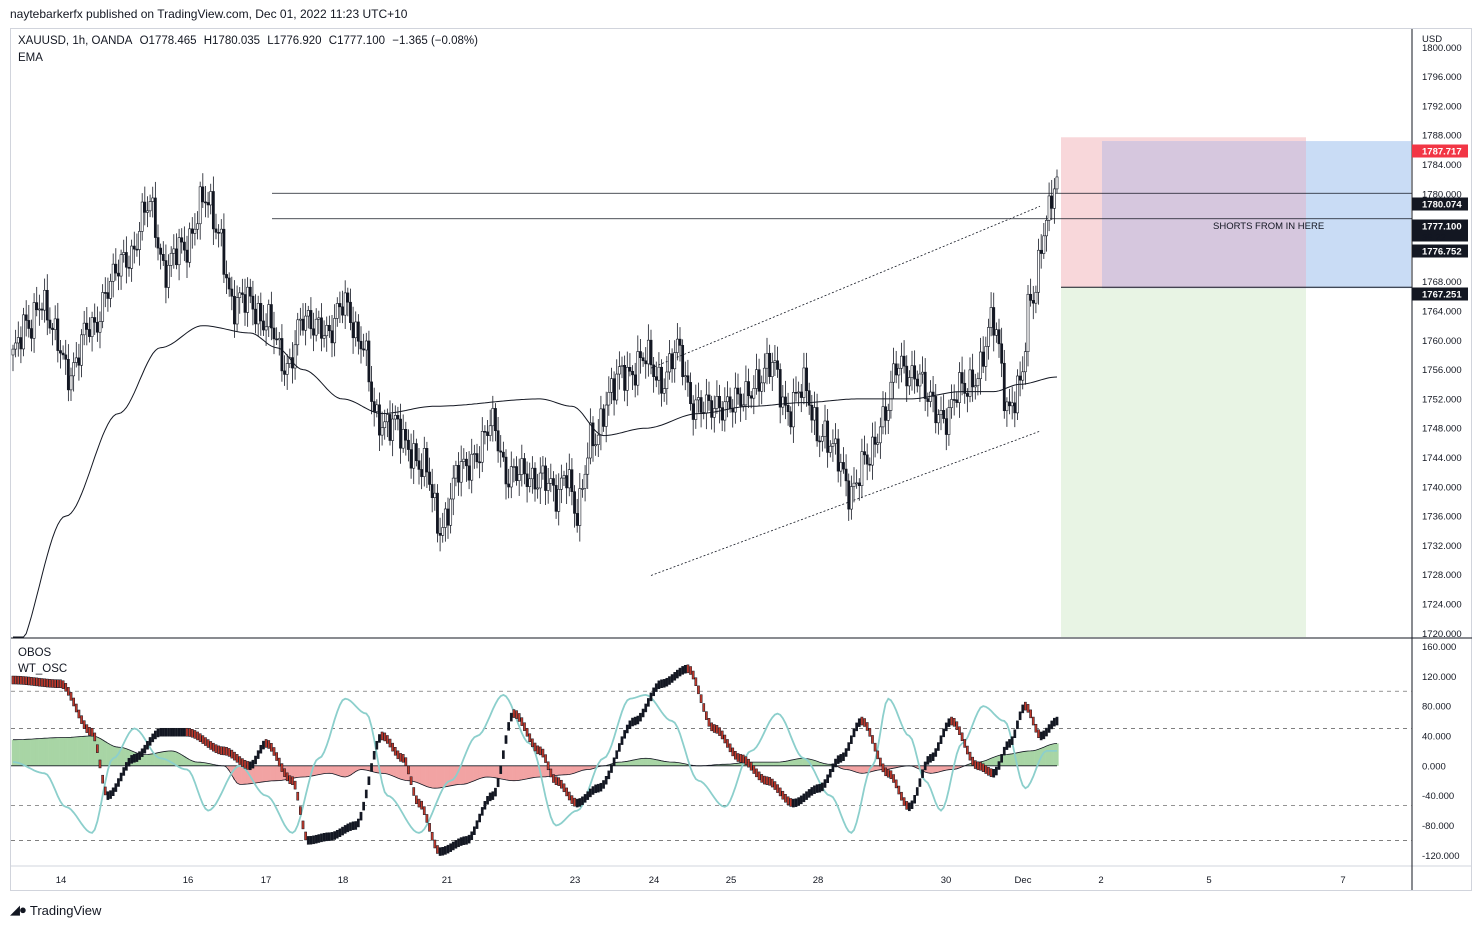  Describe the element at coordinates (168, 41) in the screenshot. I see `open-value: O1778.465` at that location.